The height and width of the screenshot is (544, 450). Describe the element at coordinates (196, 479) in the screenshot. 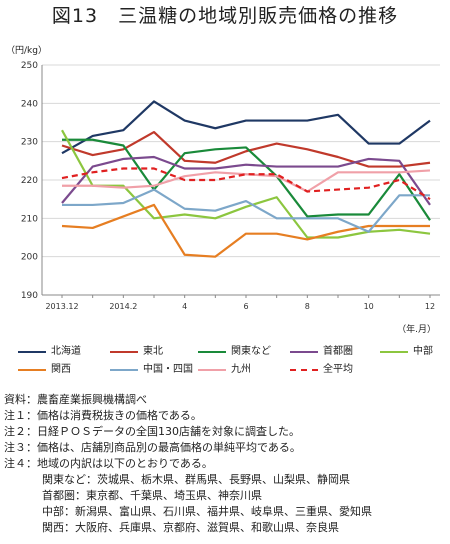

I see `region-note-kanto: 関東など：茨城県、栃木県、群馬県、長野県、山梨県、静岡県` at that location.